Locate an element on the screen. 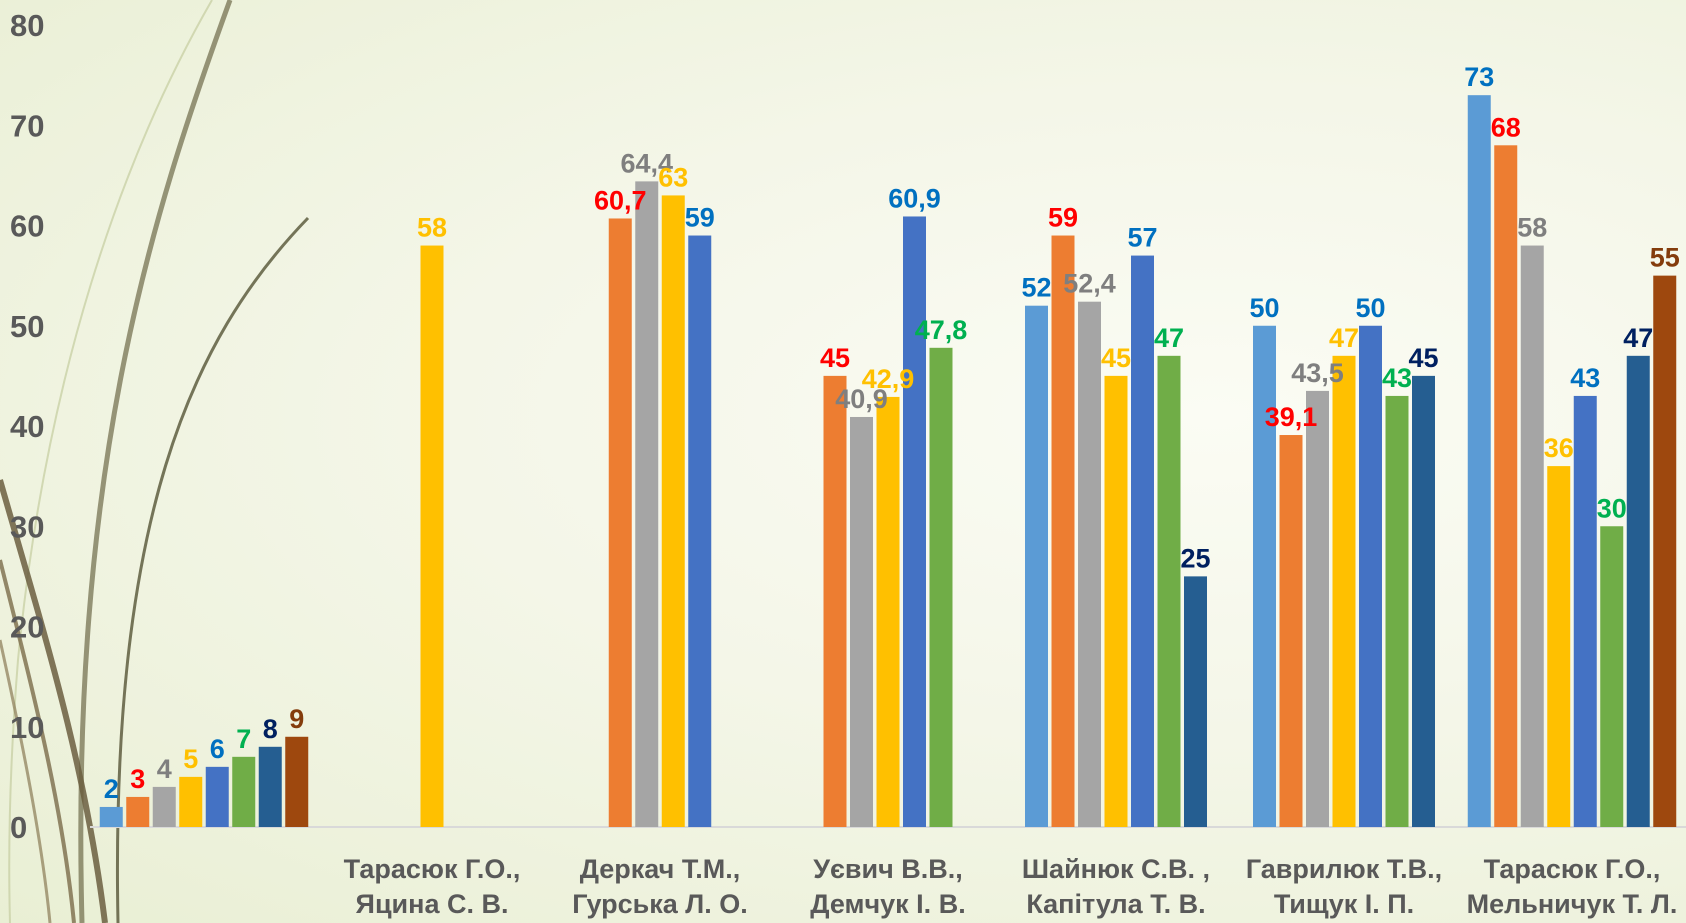 This screenshot has height=923, width=1686. category-label: Шайнюк С.В. , is located at coordinates (1116, 869).